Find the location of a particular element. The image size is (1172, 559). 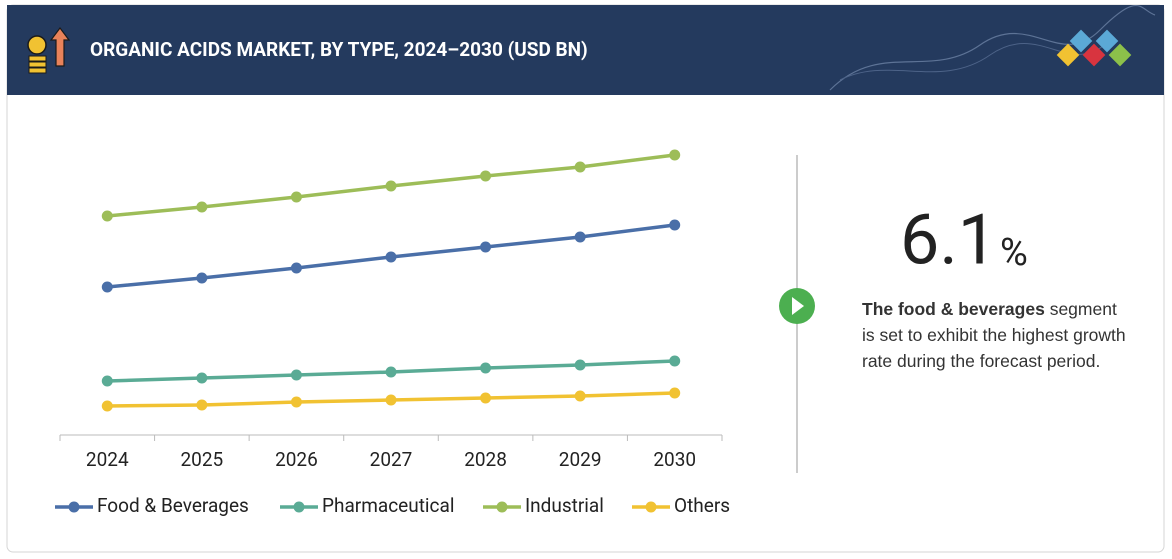

legend-label: Industrial is located at coordinates (564, 505).